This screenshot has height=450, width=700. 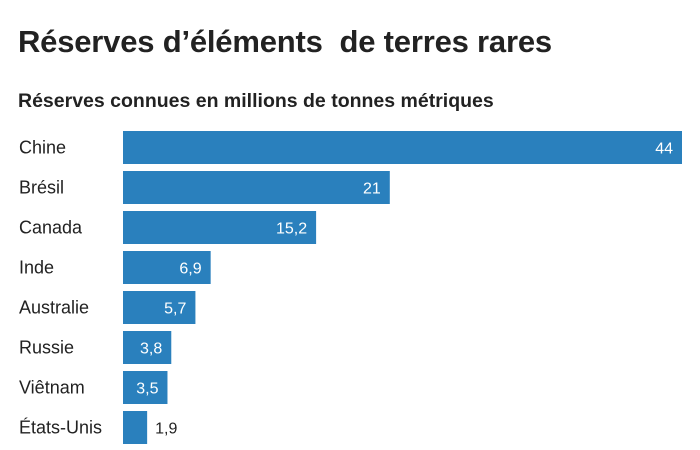 I want to click on value-label-vietnam: 3,5, so click(x=147, y=389).